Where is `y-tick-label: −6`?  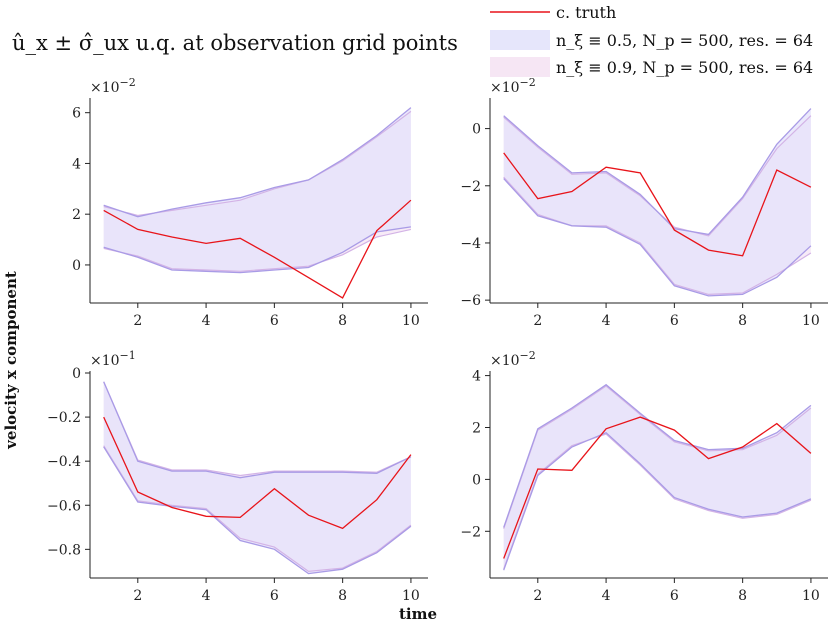
y-tick-label: −6 is located at coordinates (470, 301).